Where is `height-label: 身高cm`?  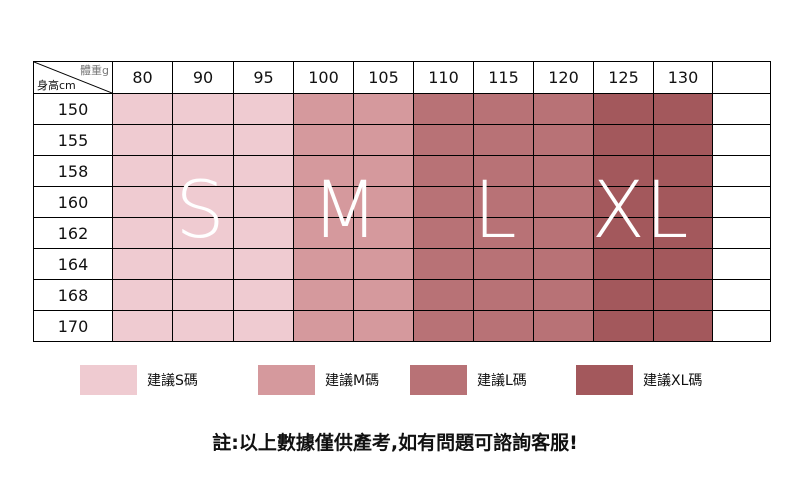
height-label: 身高cm is located at coordinates (56, 85).